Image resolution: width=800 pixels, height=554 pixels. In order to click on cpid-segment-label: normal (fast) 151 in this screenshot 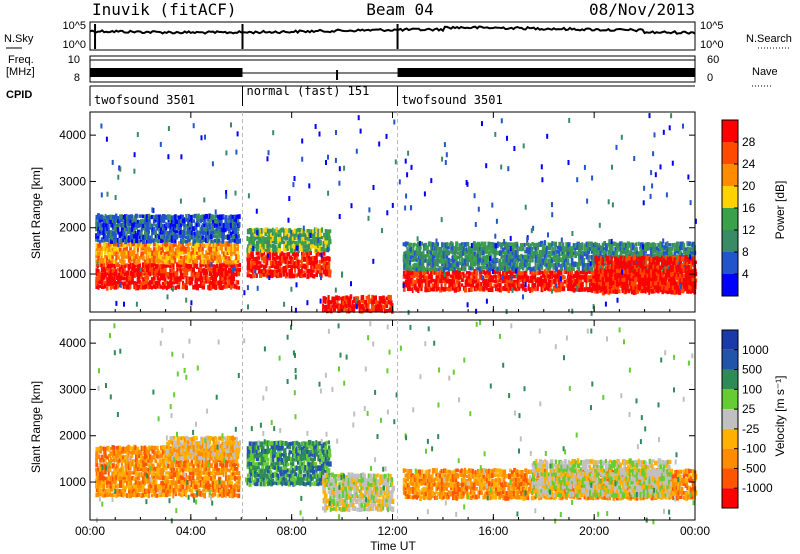, I will do `click(308, 91)`.